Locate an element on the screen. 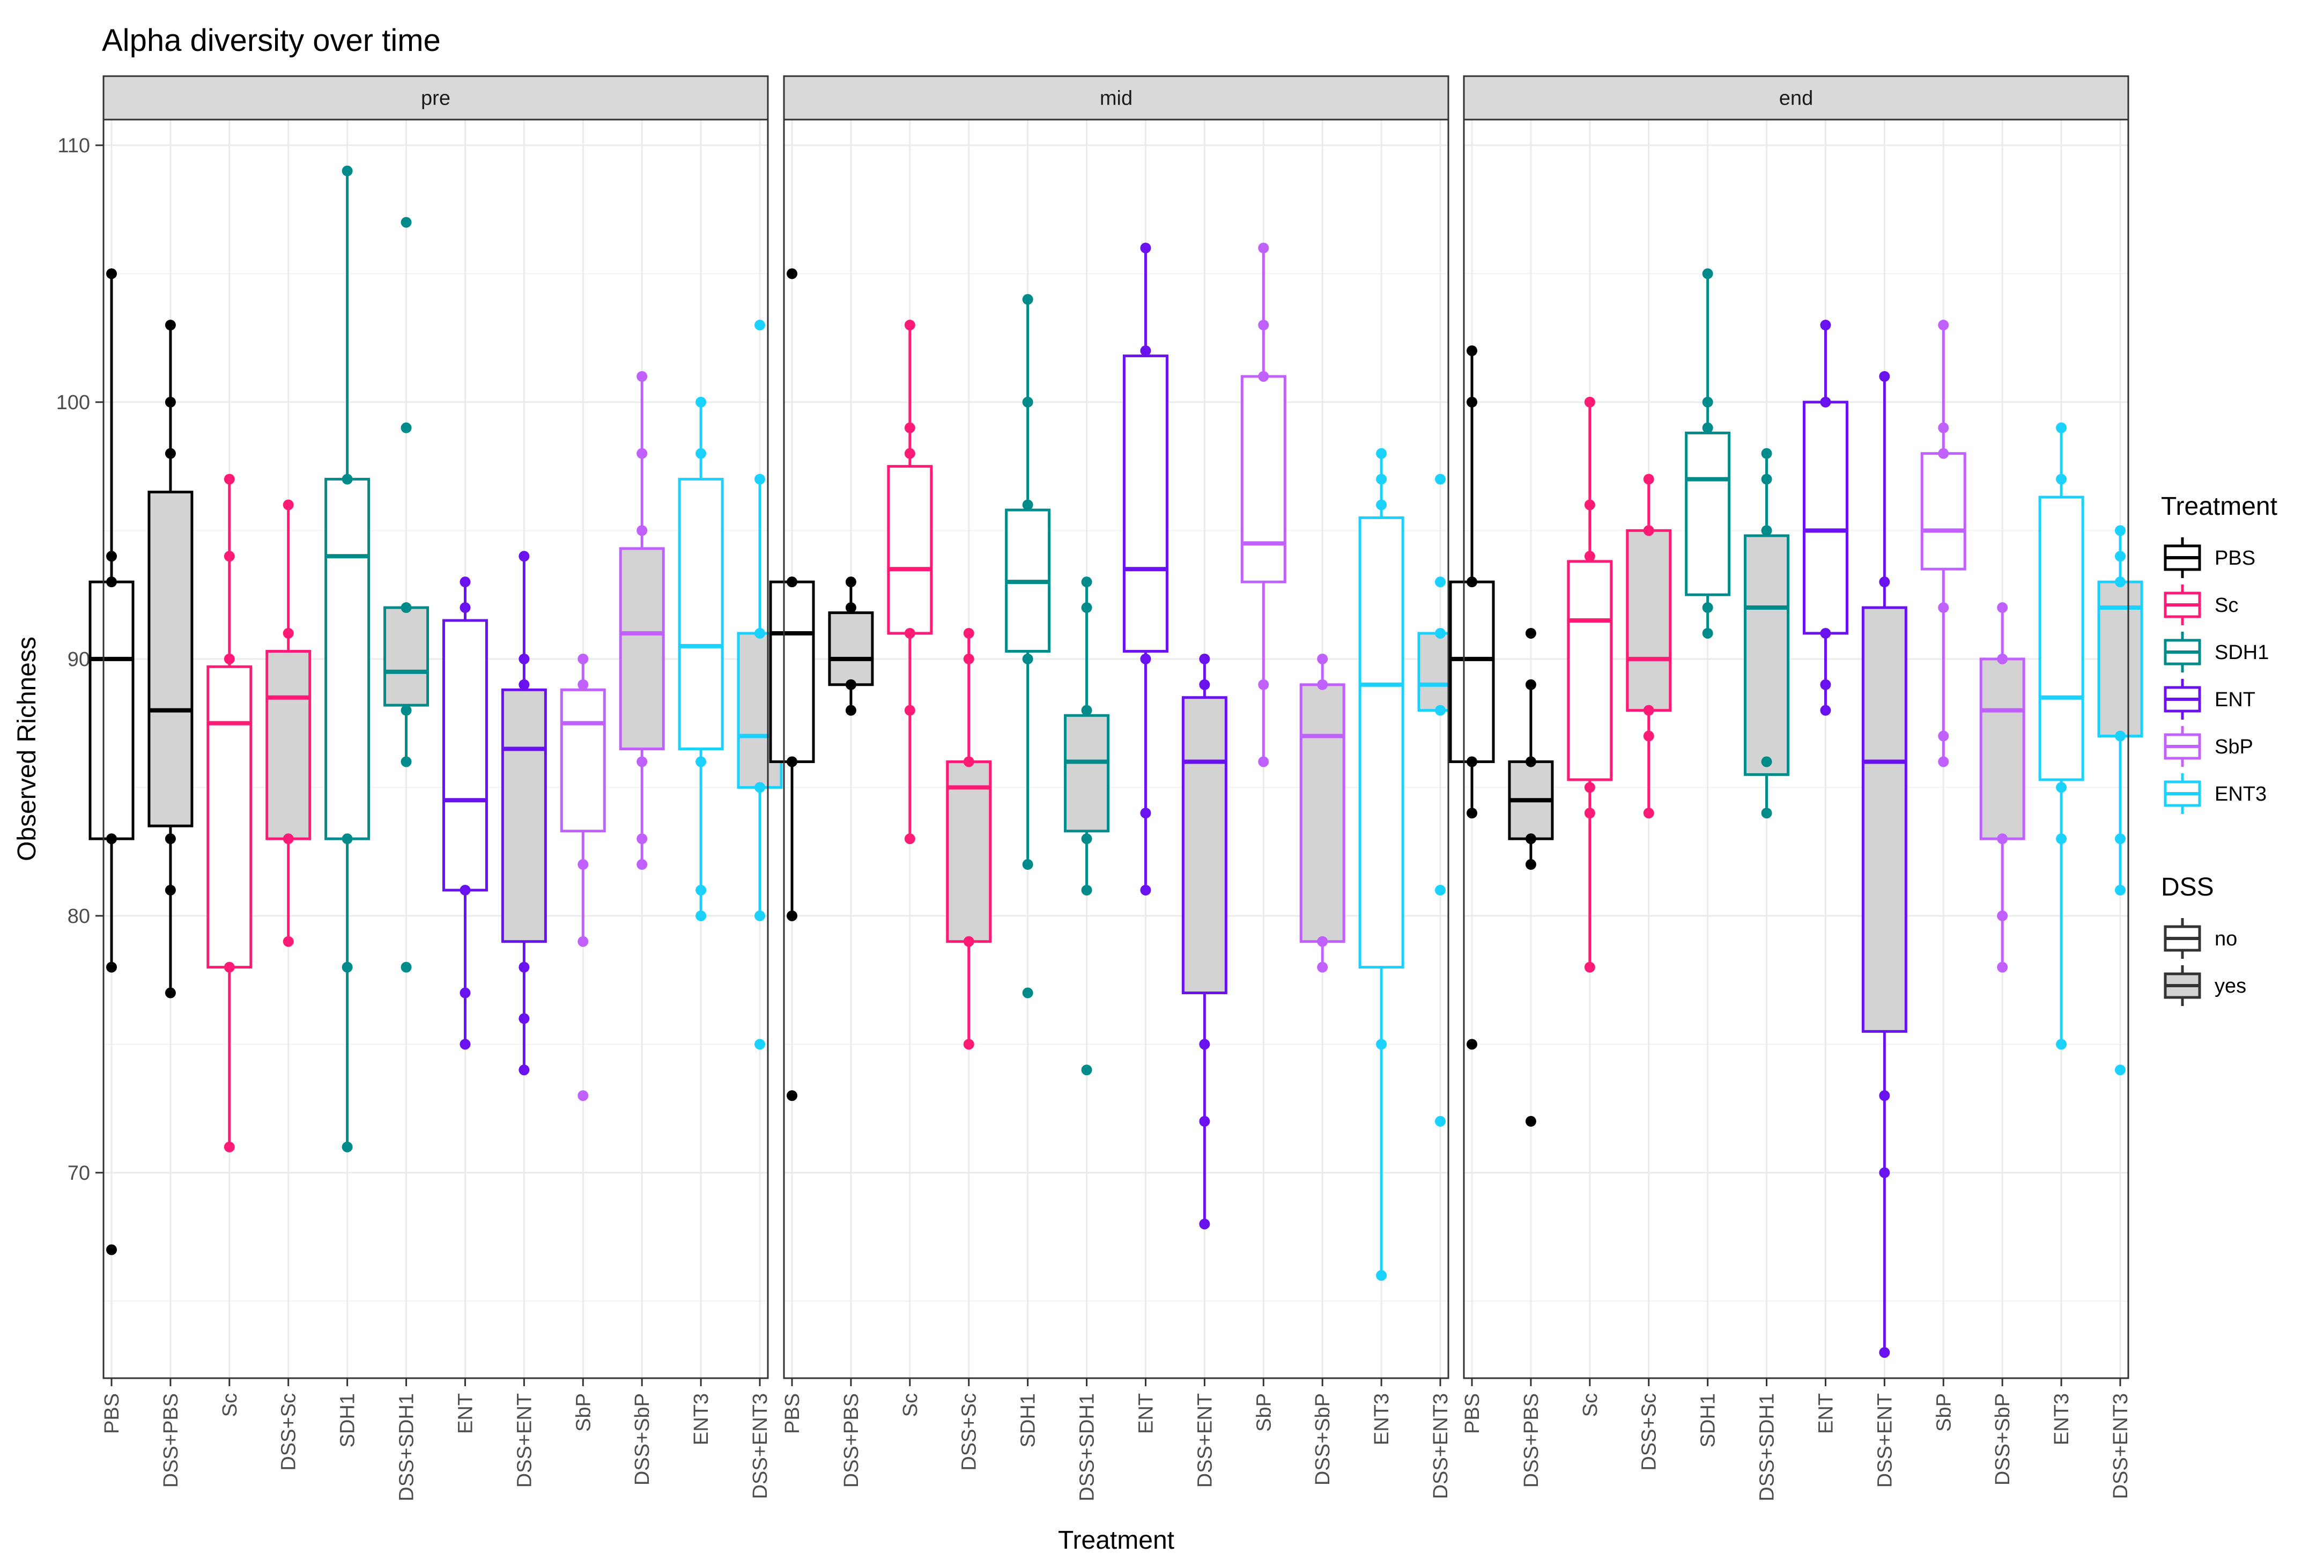 This screenshot has height=1568, width=2324. x-tick-label: DSS+Sc is located at coordinates (289, 1432).